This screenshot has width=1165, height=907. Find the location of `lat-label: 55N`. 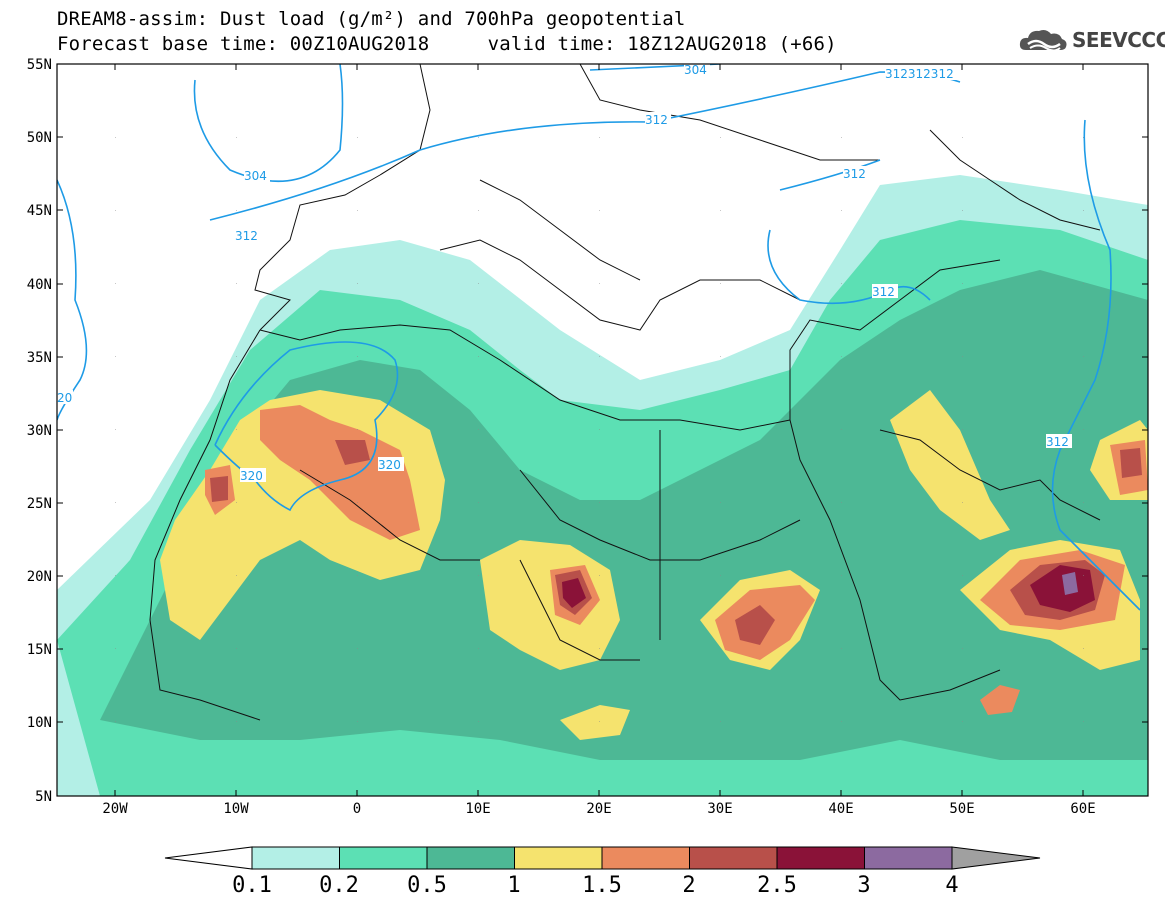

lat-label: 55N is located at coordinates (39, 65).